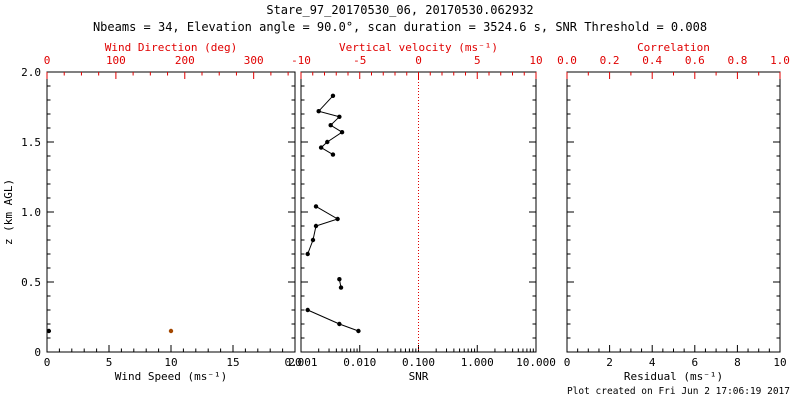  What do you see at coordinates (109, 362) in the screenshot?
I see `x-tick-label: 5` at bounding box center [109, 362].